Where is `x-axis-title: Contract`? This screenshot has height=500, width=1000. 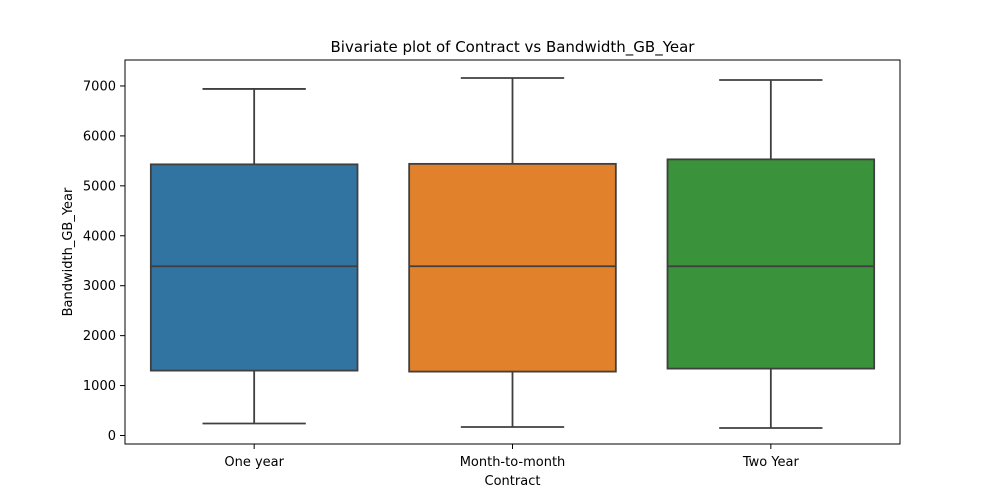
x-axis-title: Contract is located at coordinates (513, 481).